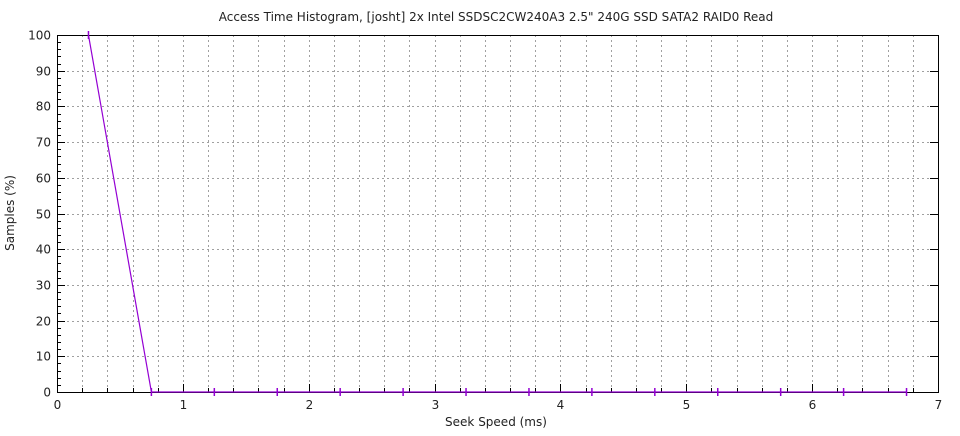 The height and width of the screenshot is (436, 960). Describe the element at coordinates (43, 143) in the screenshot. I see `y-tick-label: 70` at that location.